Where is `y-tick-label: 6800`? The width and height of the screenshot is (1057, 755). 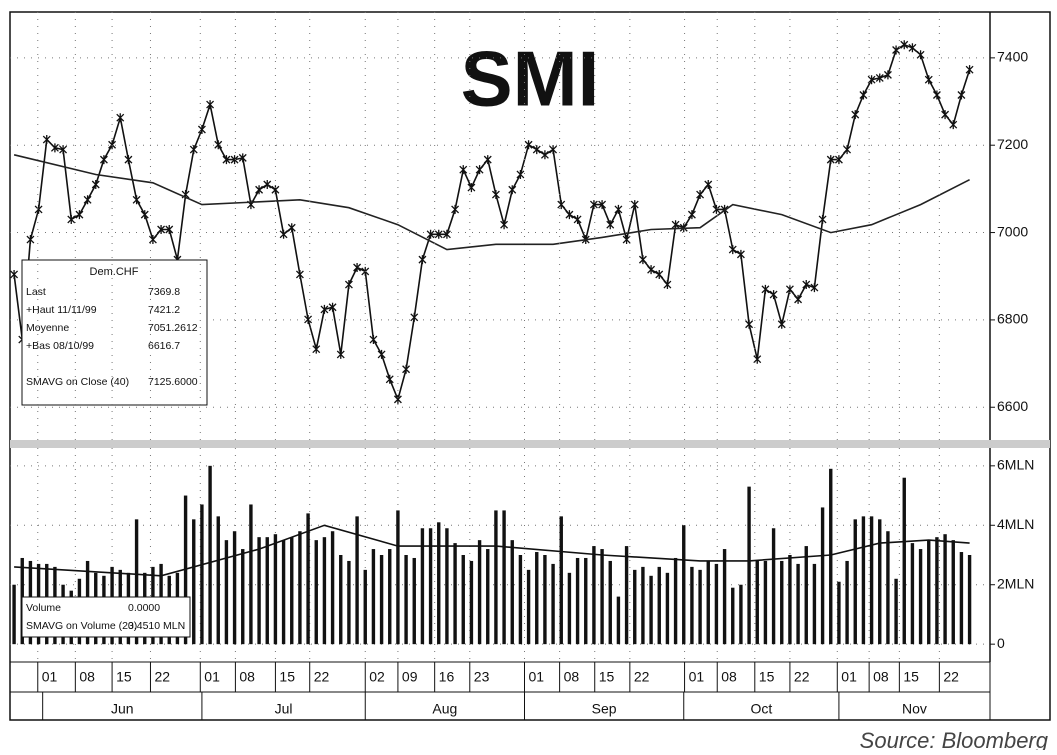
y-tick-label: 6800 is located at coordinates (1012, 319).